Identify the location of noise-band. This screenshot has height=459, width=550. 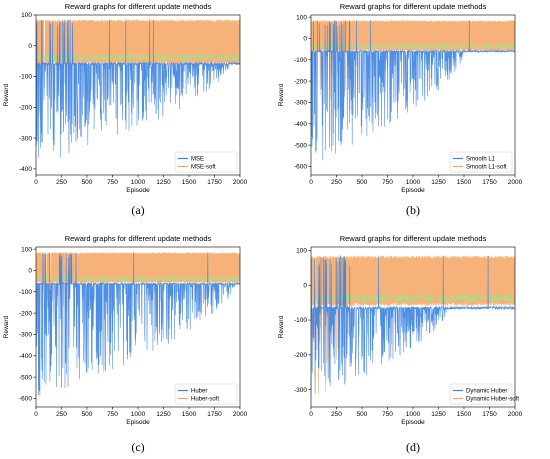
(138, 278).